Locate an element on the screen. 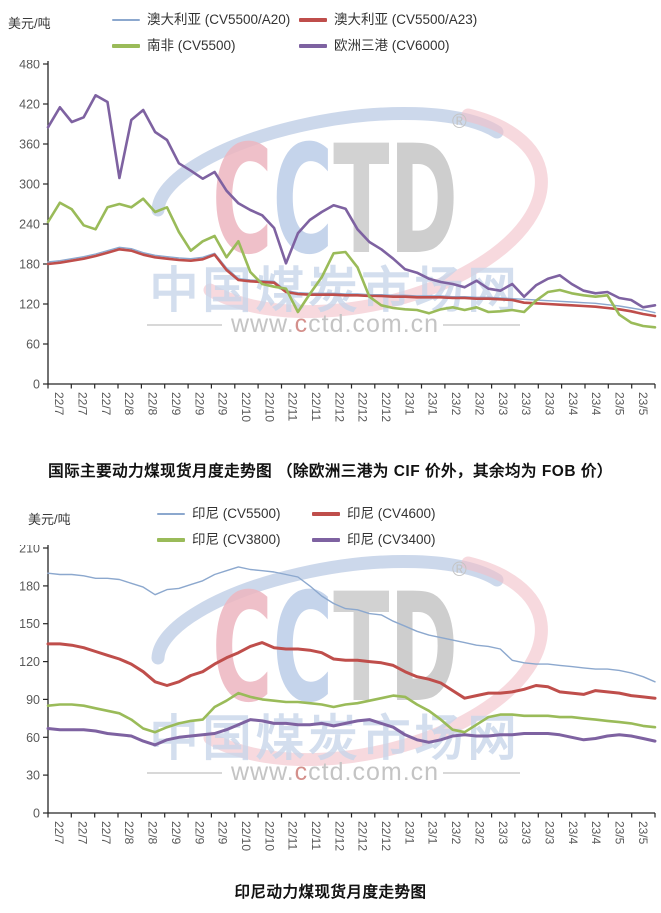  legend-label: 印尼 (CV4600) is located at coordinates (391, 513).